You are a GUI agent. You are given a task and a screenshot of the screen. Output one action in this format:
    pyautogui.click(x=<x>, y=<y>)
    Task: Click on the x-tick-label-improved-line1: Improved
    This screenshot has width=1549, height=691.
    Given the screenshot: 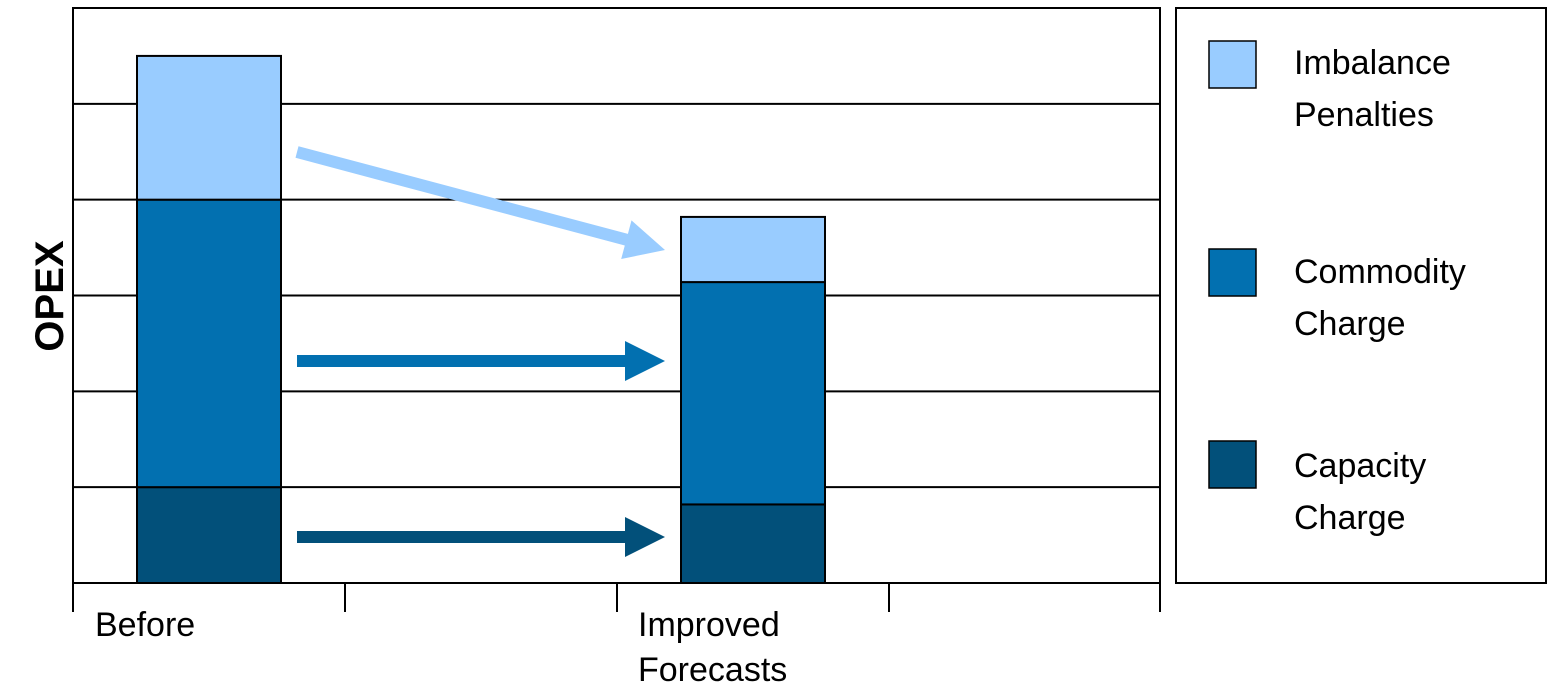 What is the action you would take?
    pyautogui.click(x=709, y=625)
    